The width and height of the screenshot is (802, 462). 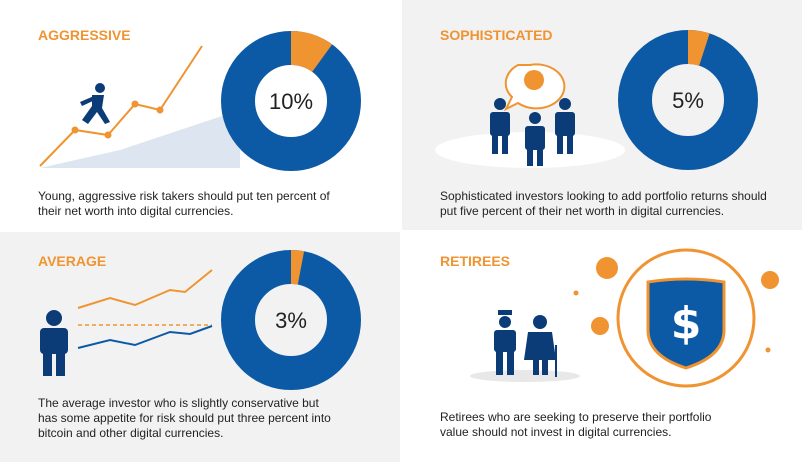 What do you see at coordinates (475, 261) in the screenshot?
I see `panel-title: RETIREES` at bounding box center [475, 261].